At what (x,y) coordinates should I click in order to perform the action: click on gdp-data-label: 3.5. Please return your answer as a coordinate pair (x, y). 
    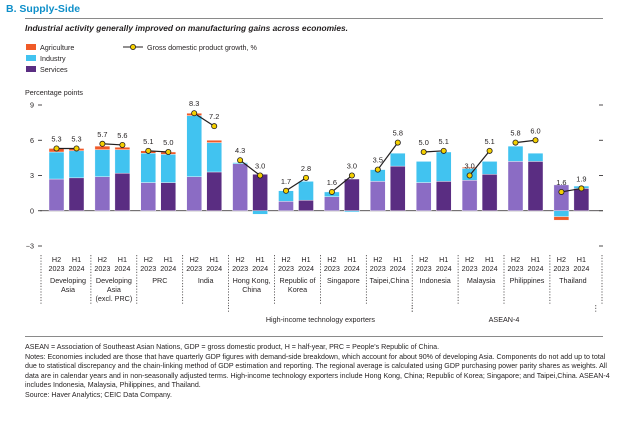
    Looking at the image, I should click on (378, 160).